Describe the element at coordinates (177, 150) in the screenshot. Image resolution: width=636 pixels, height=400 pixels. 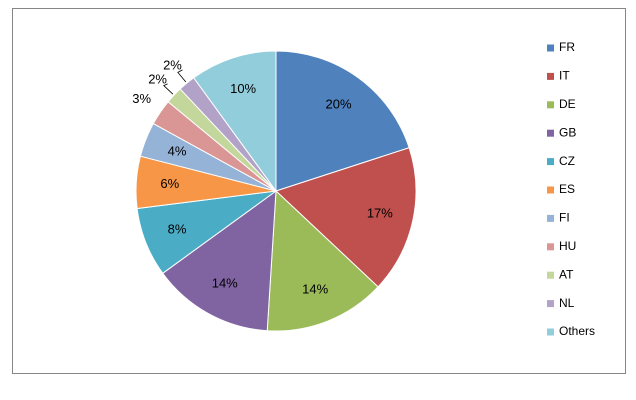
I see `data-label: 4%` at that location.